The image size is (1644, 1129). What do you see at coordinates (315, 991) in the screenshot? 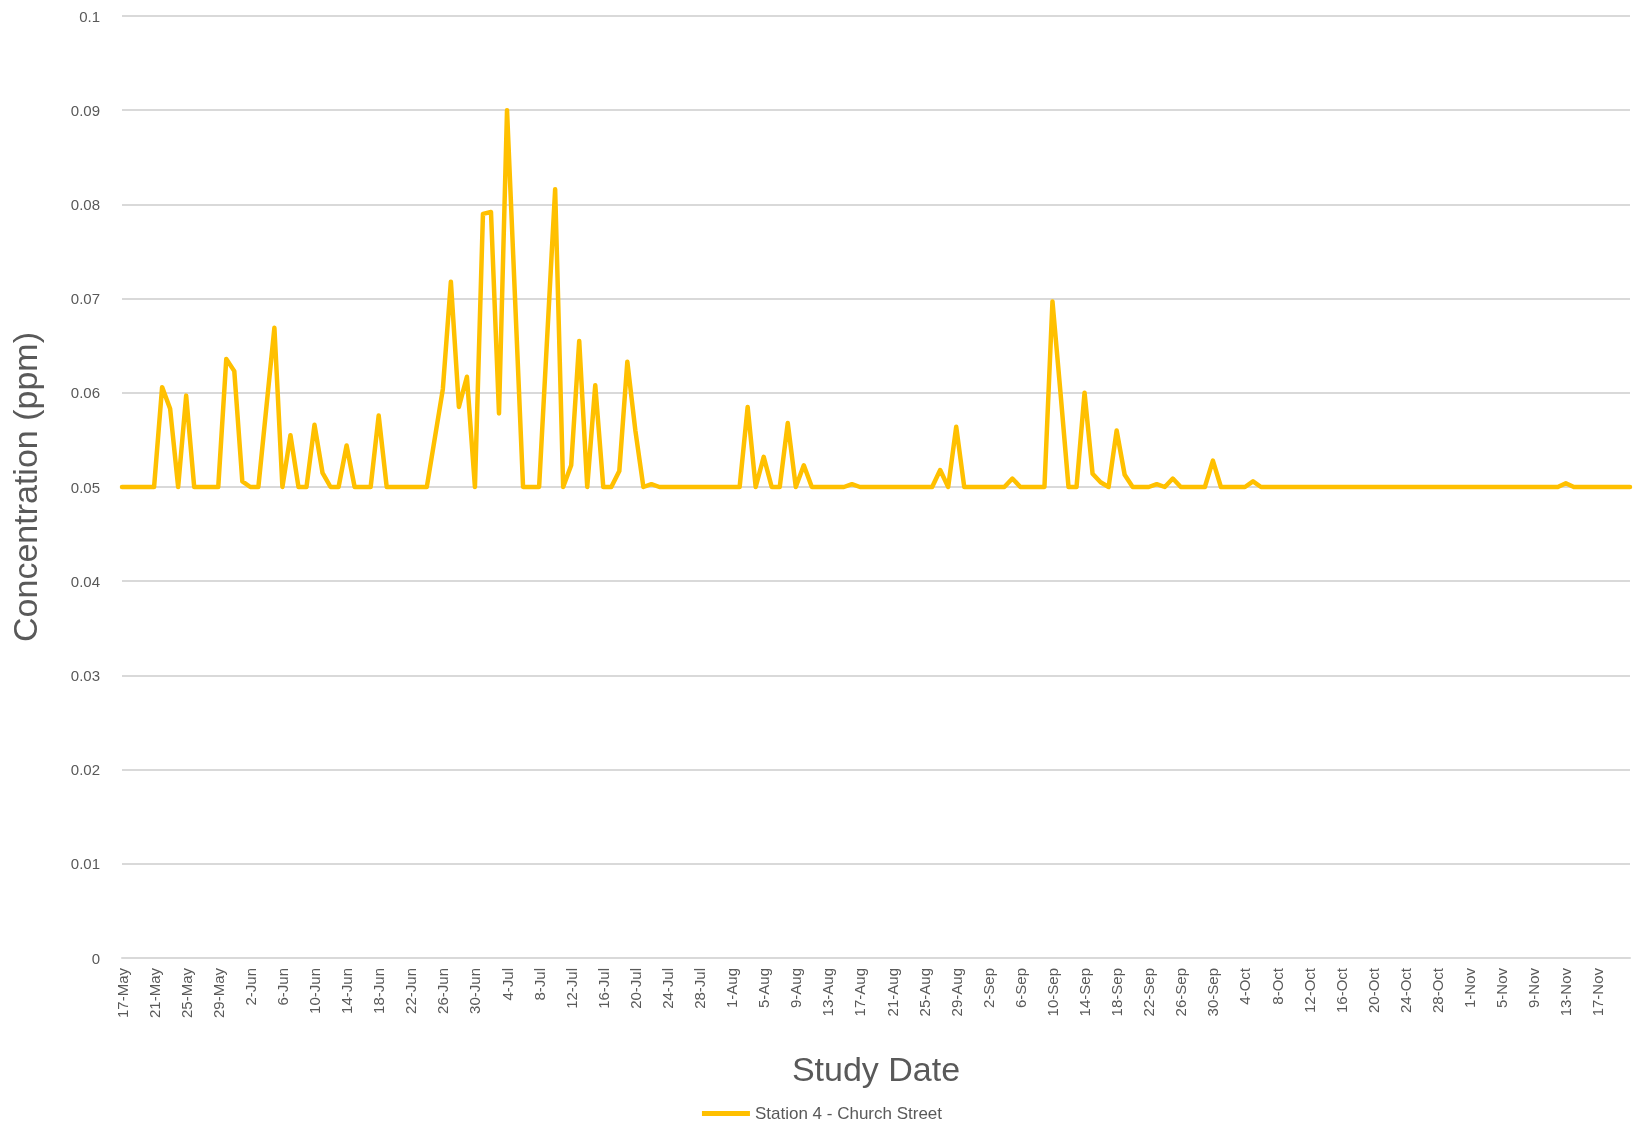
I see `x-tick-label: 10-Jun` at bounding box center [315, 991].